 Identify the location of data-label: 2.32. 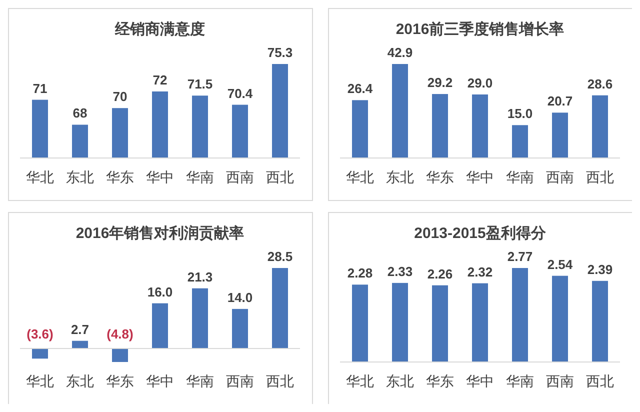
(480, 272).